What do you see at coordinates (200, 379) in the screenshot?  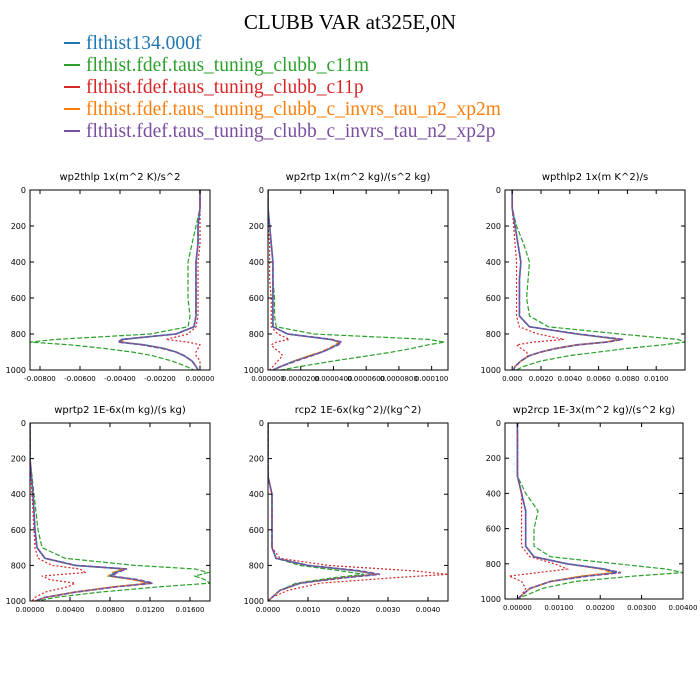 I see `x-tick-label: 0.00000` at bounding box center [200, 379].